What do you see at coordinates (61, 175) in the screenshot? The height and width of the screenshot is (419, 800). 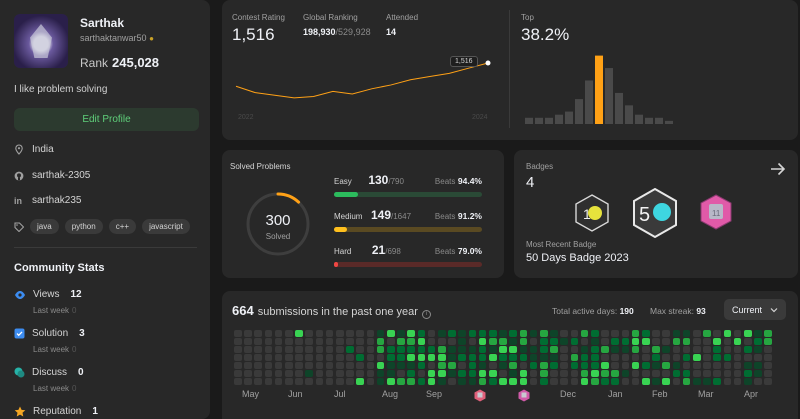 I see `github-link: sarthak-2305` at bounding box center [61, 175].